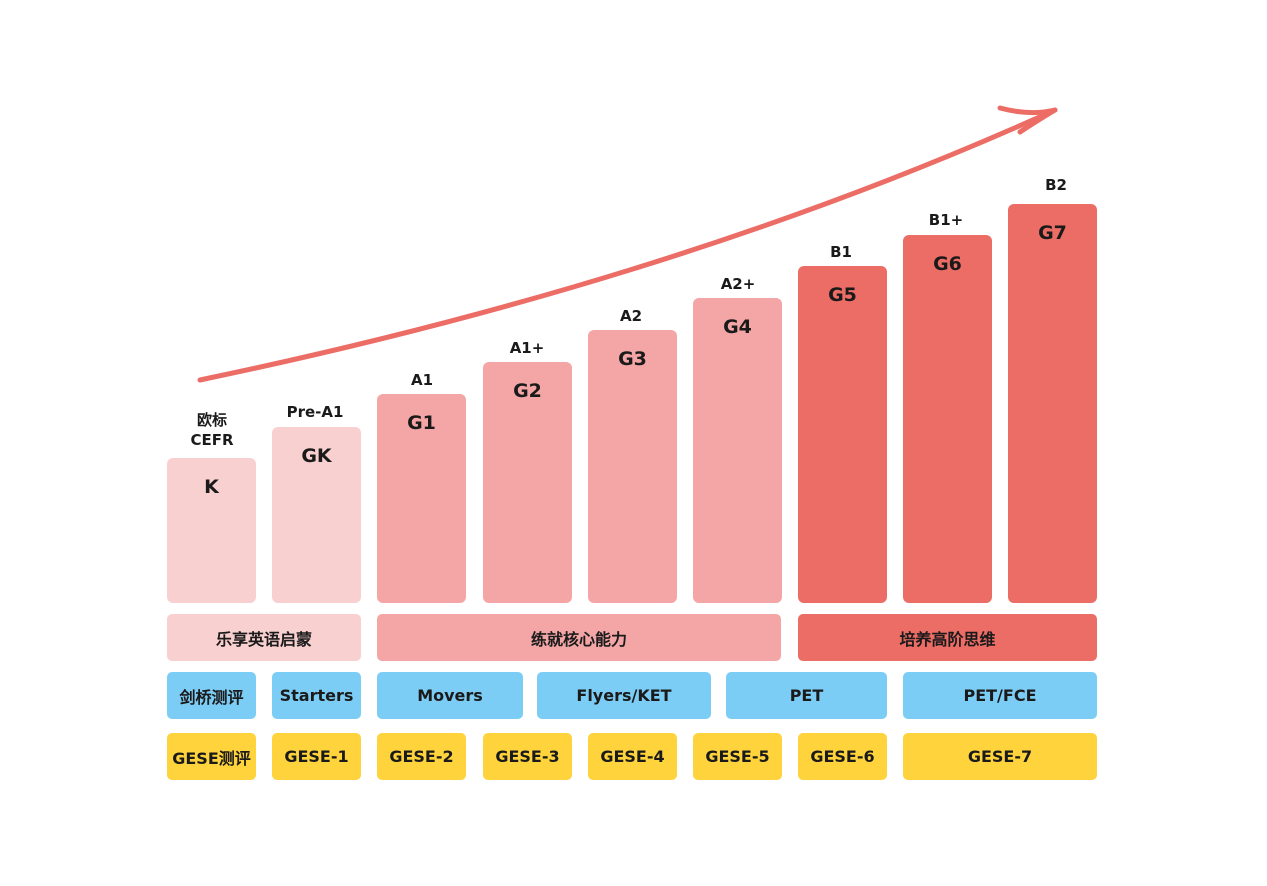 The height and width of the screenshot is (886, 1267). I want to click on gese-6: GESE-6, so click(842, 756).